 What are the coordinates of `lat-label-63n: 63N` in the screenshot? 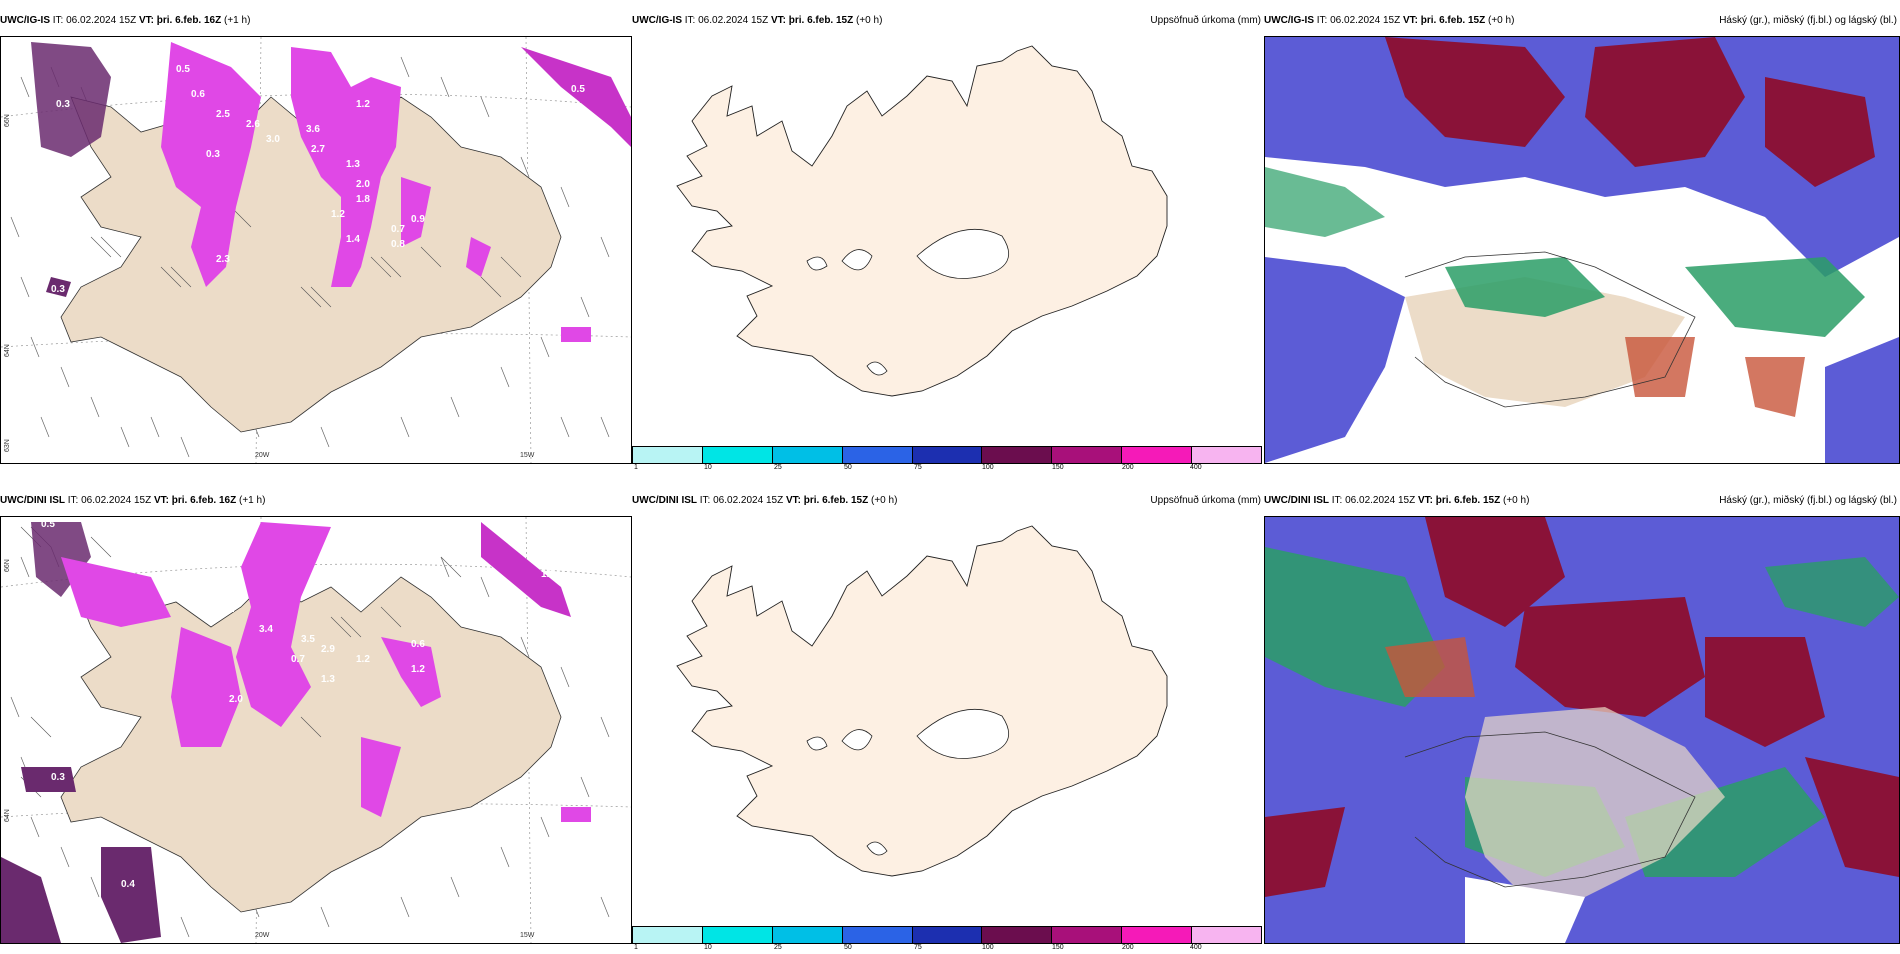 It's located at (7, 445).